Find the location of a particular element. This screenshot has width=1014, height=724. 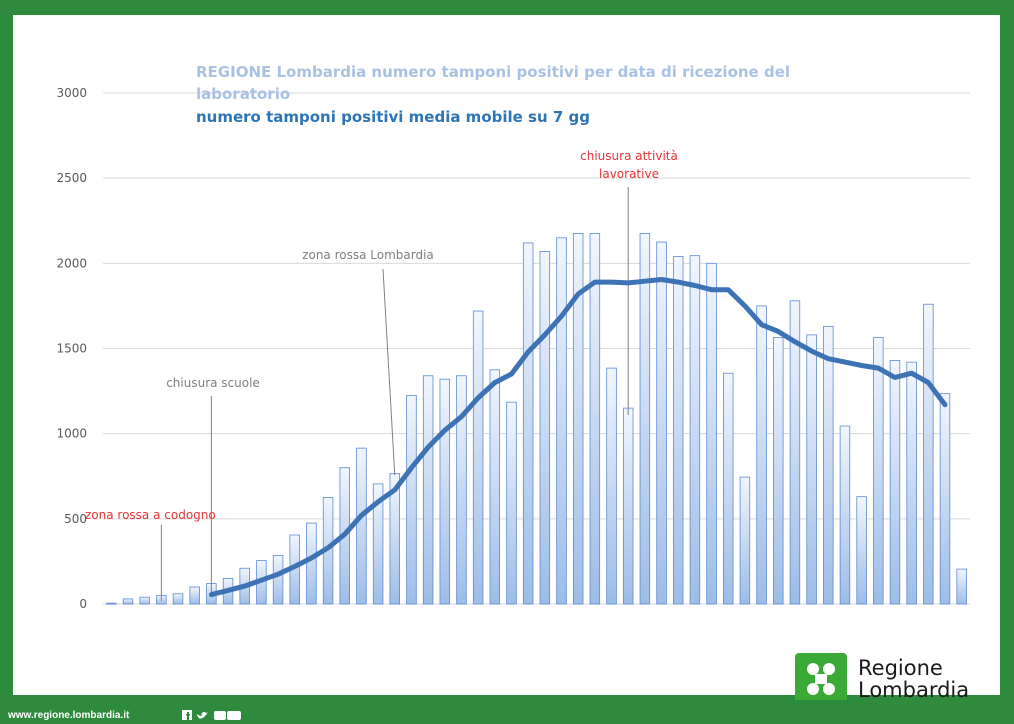

annotation-label: chiusura attività is located at coordinates (629, 156).